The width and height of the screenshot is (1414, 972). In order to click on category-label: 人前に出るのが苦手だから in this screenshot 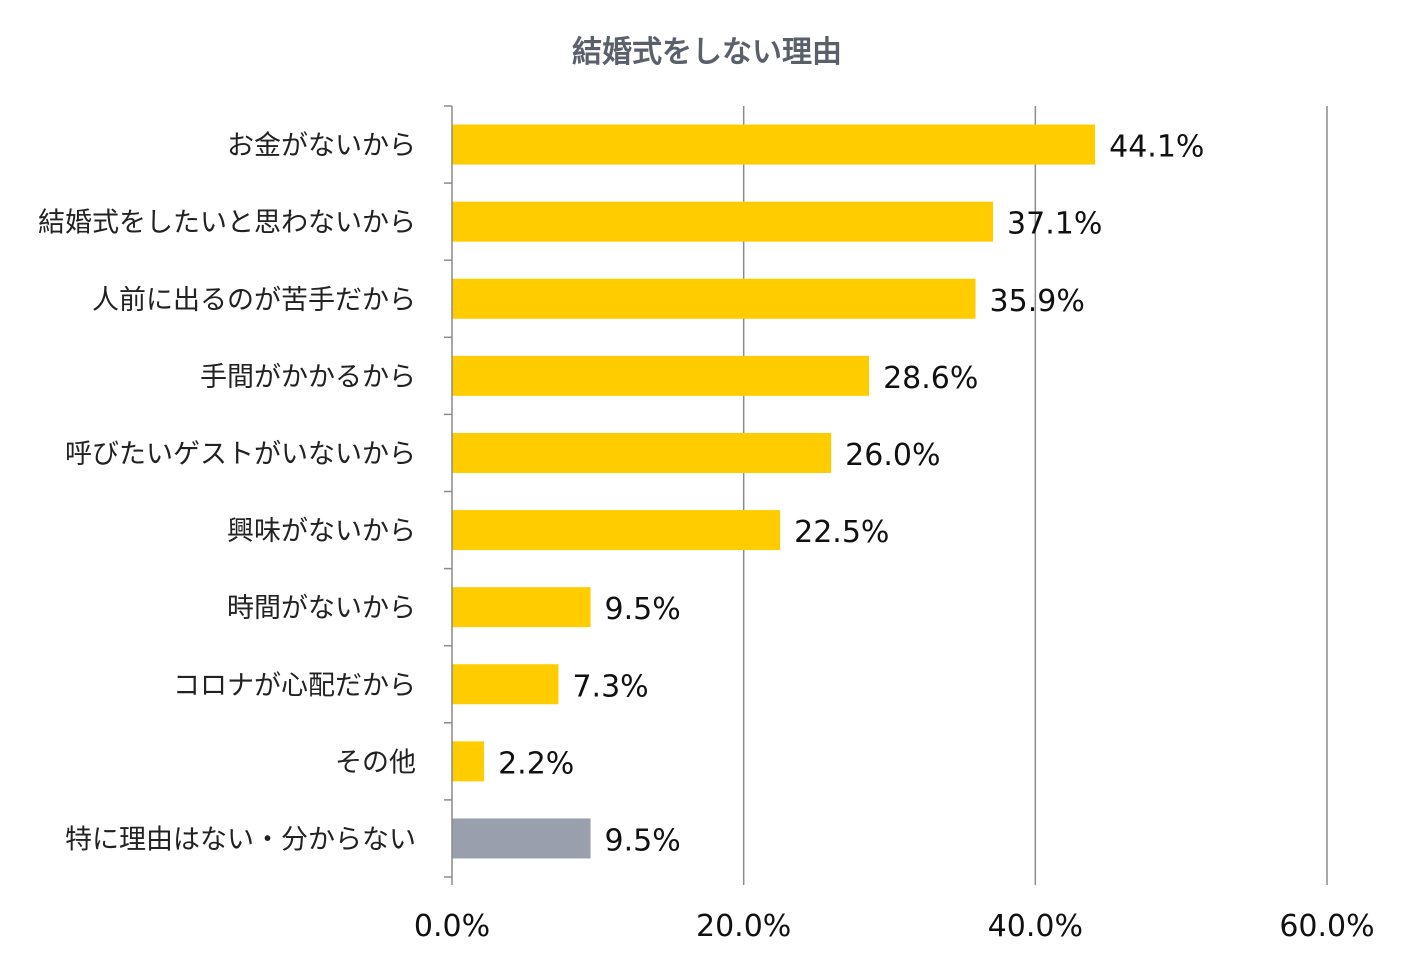, I will do `click(254, 300)`.